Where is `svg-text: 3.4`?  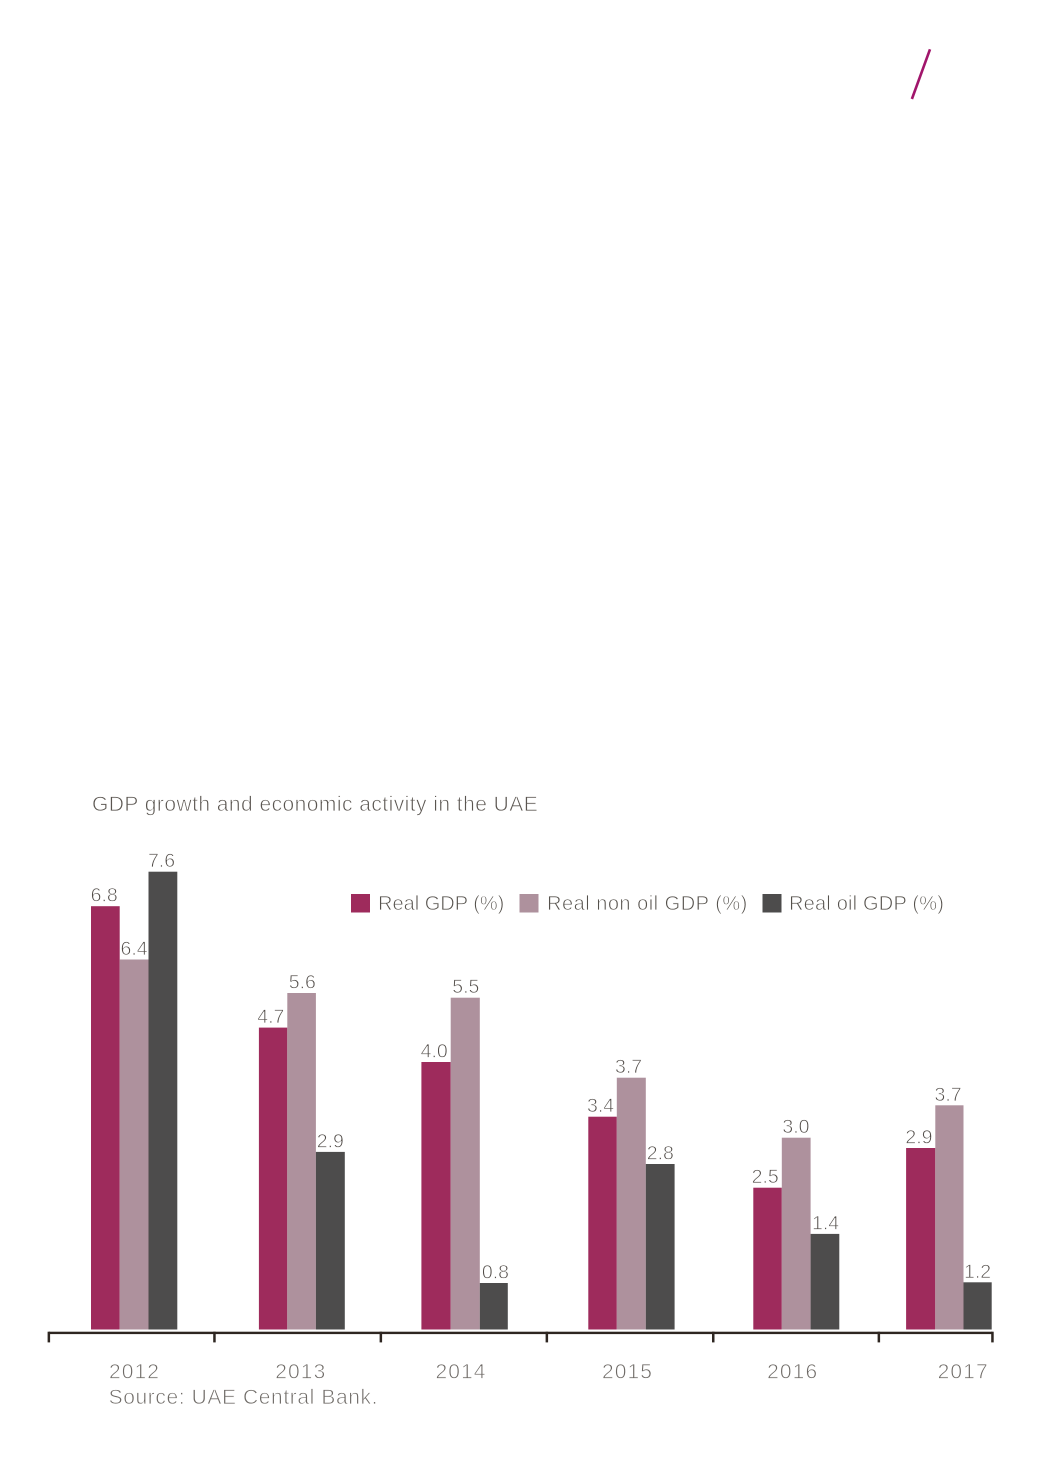 svg-text: 3.4 is located at coordinates (600, 1106).